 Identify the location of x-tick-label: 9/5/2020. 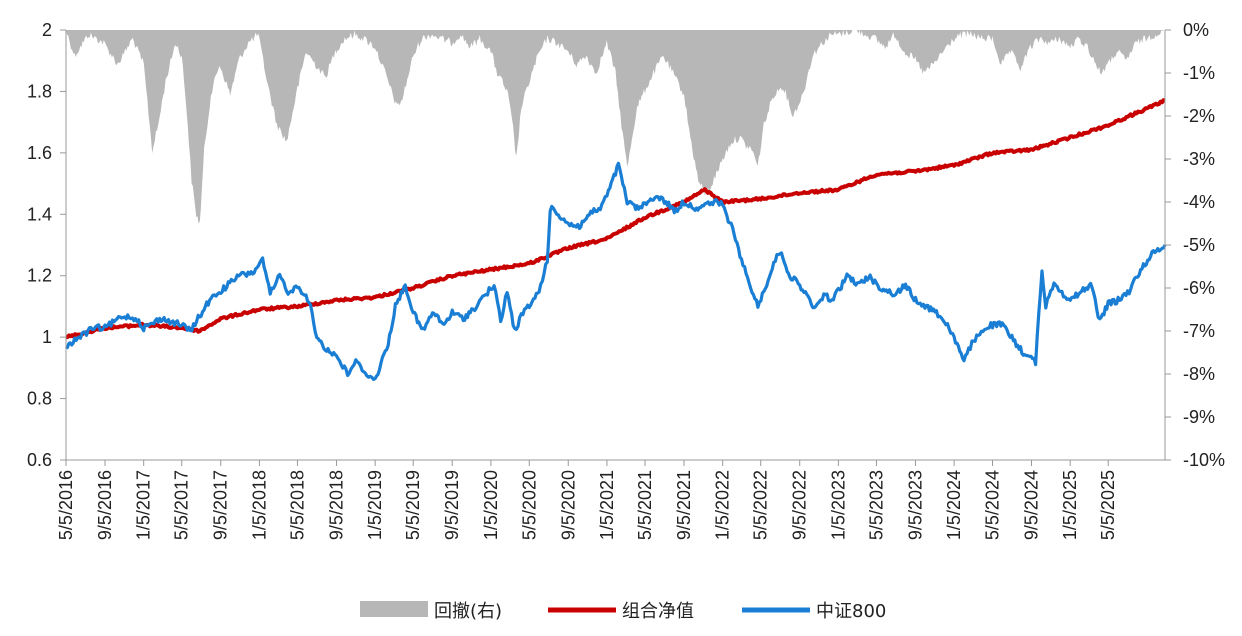
(568, 505).